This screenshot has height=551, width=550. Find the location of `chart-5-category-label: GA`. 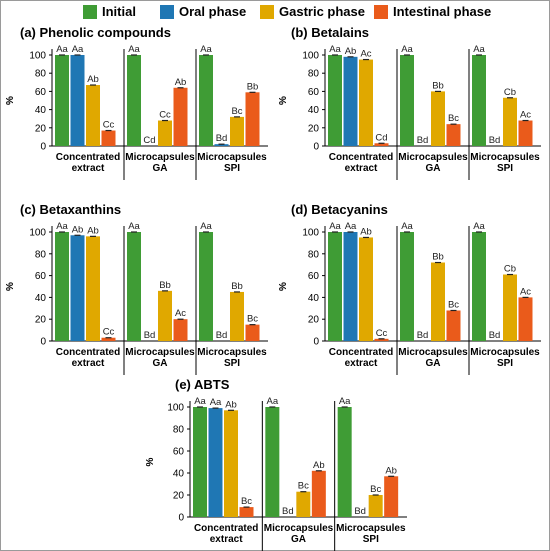

chart-5-category-label: GA is located at coordinates (298, 539).